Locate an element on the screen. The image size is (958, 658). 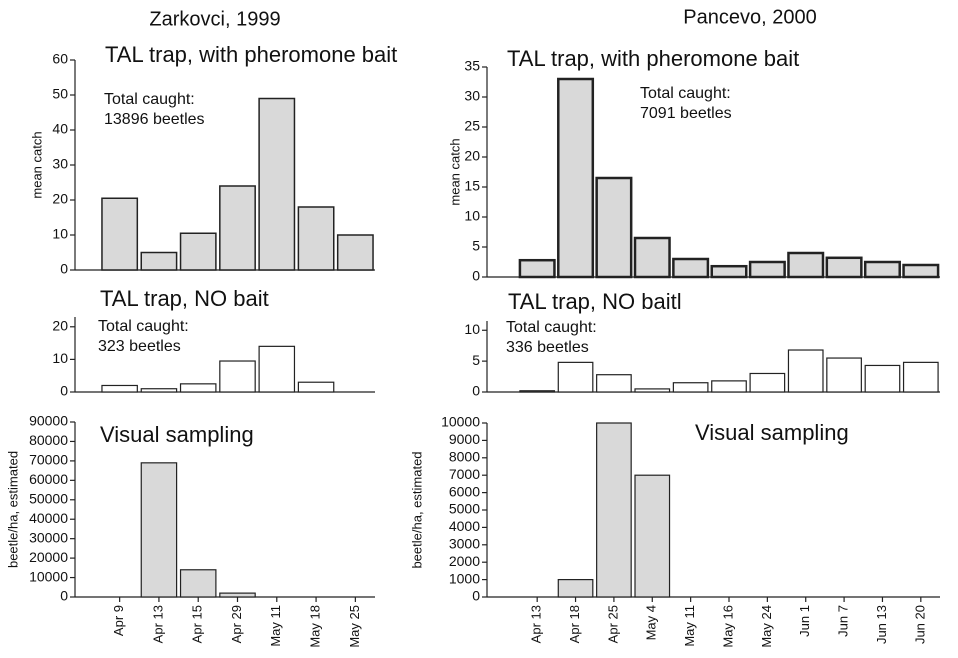
y-tick-label: 25 is located at coordinates (472, 126).